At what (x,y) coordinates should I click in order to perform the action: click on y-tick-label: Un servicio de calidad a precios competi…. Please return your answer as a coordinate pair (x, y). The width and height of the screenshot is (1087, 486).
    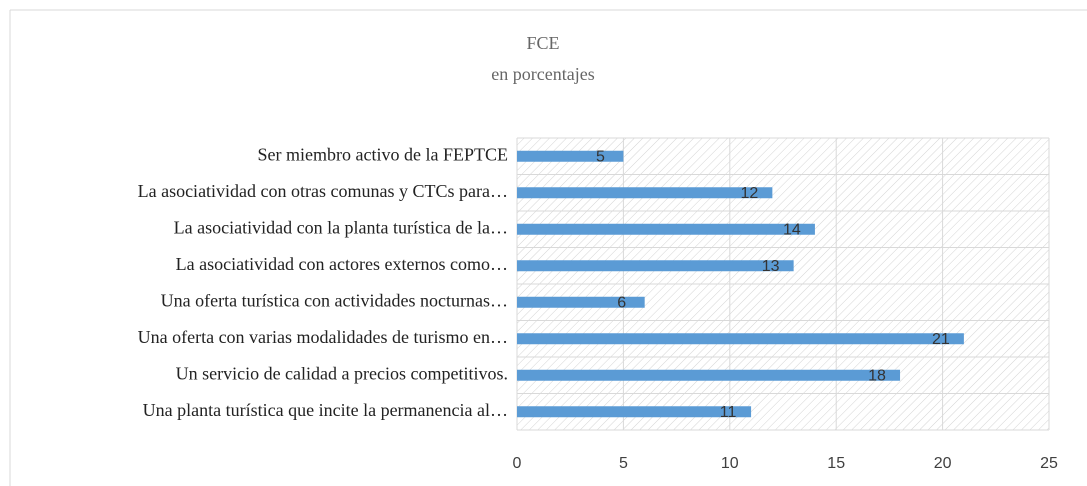
    Looking at the image, I should click on (342, 373).